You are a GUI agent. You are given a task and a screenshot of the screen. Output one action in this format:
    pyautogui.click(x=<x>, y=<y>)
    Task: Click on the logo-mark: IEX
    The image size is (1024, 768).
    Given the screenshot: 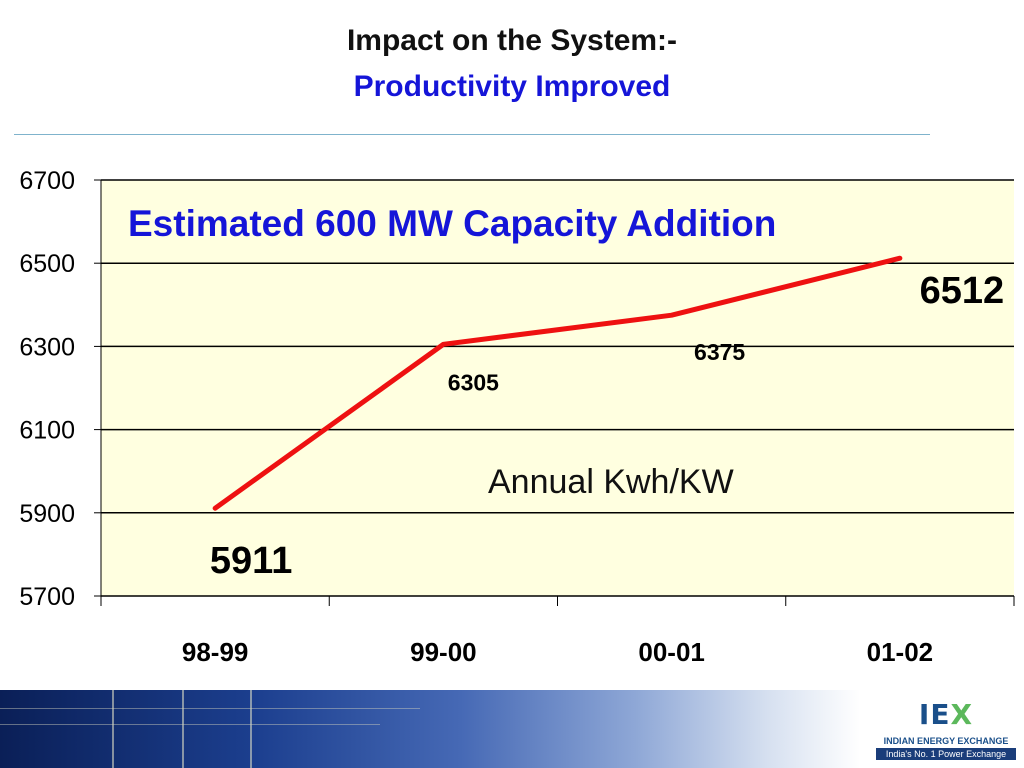 What is the action you would take?
    pyautogui.click(x=946, y=714)
    